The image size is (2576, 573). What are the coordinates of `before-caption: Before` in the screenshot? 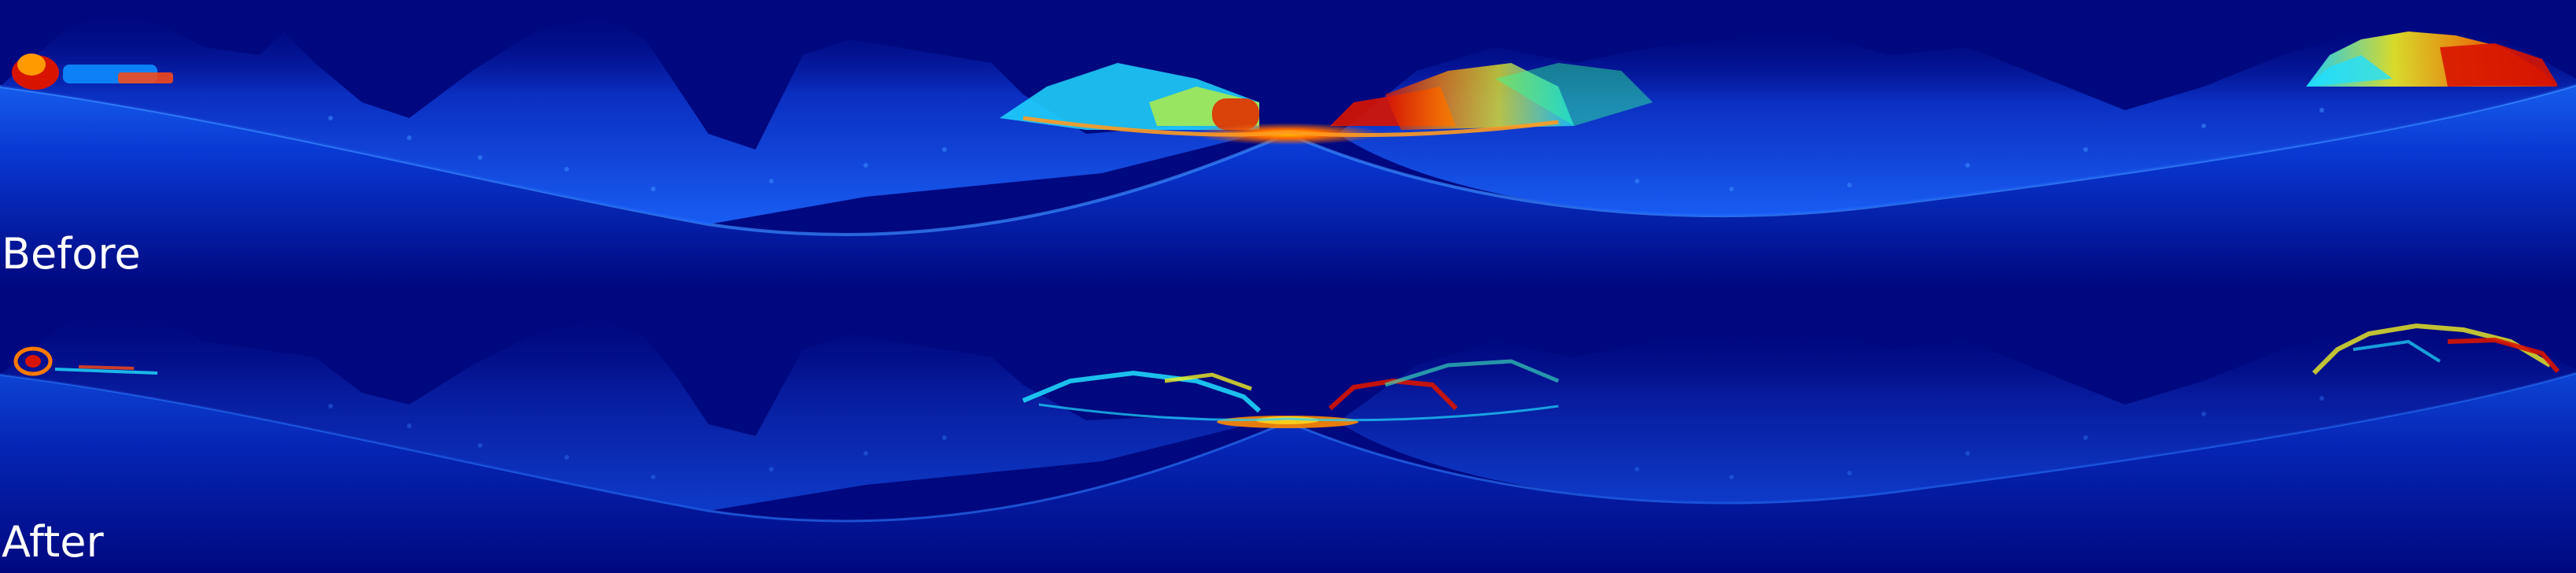 It's located at (71, 254).